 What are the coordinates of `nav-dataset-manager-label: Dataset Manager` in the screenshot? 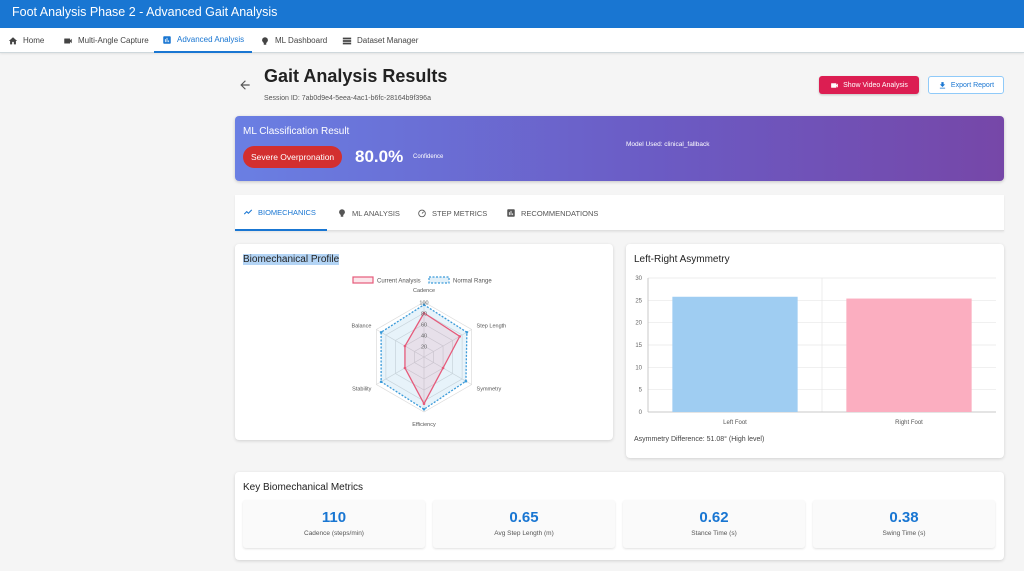 It's located at (388, 40).